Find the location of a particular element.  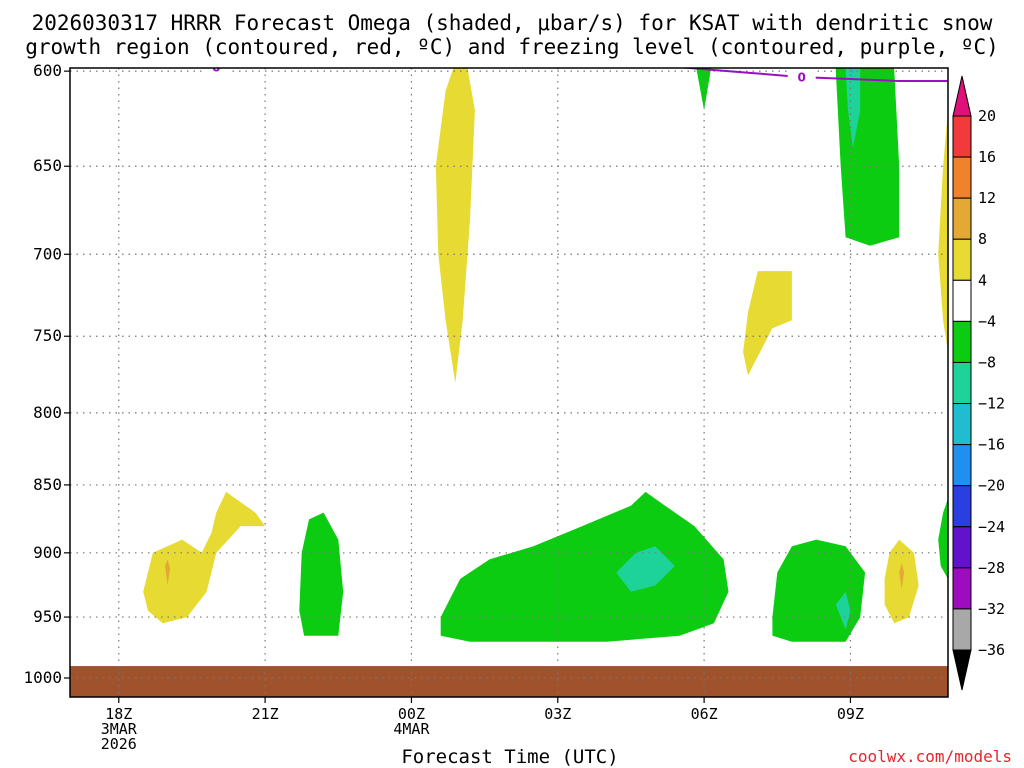

colorbar-label-9: −20 is located at coordinates (991, 486).